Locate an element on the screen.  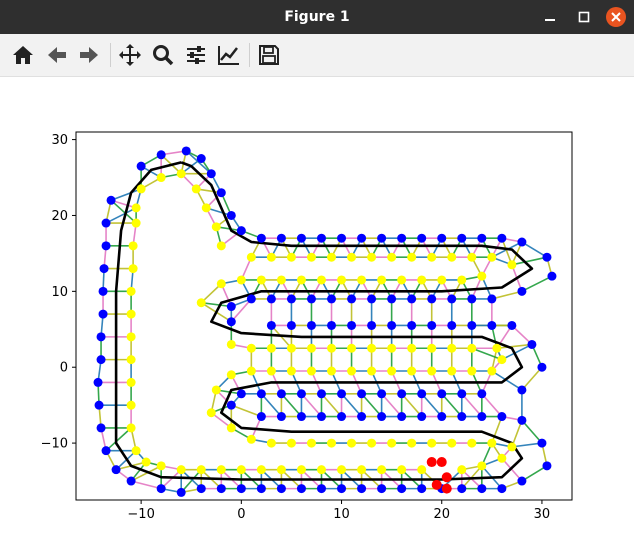
x-tick-label: 10 is located at coordinates (341, 514).